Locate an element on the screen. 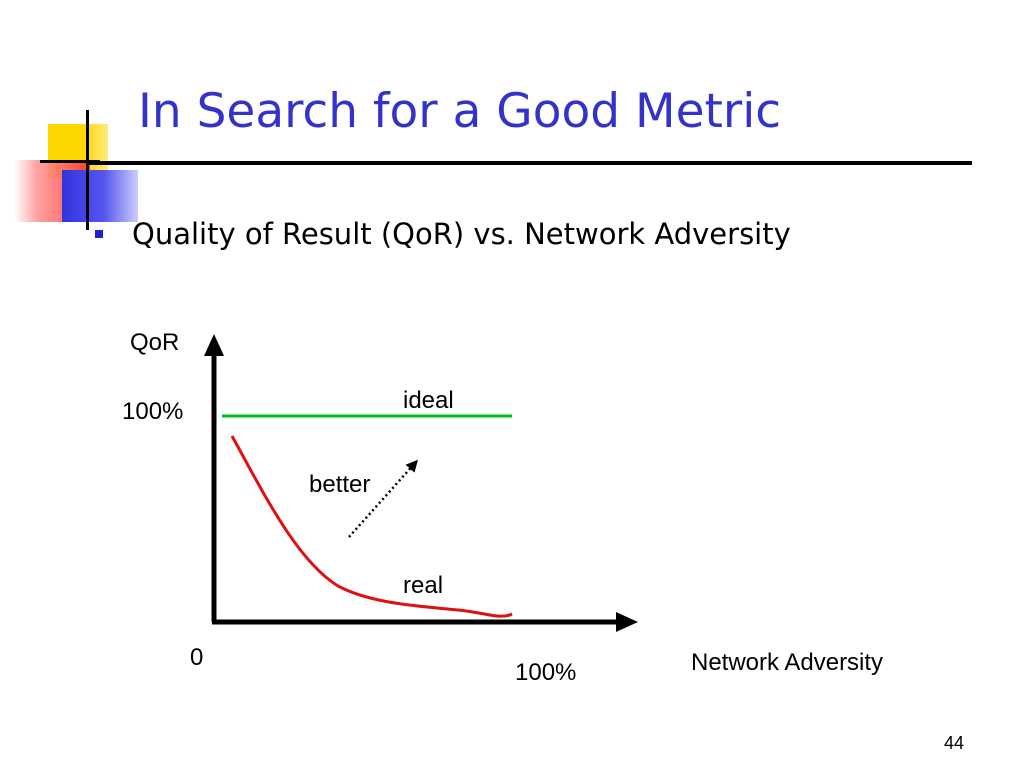 This screenshot has width=1024, height=768. slide-title: In Search for a Good Metric is located at coordinates (460, 111).